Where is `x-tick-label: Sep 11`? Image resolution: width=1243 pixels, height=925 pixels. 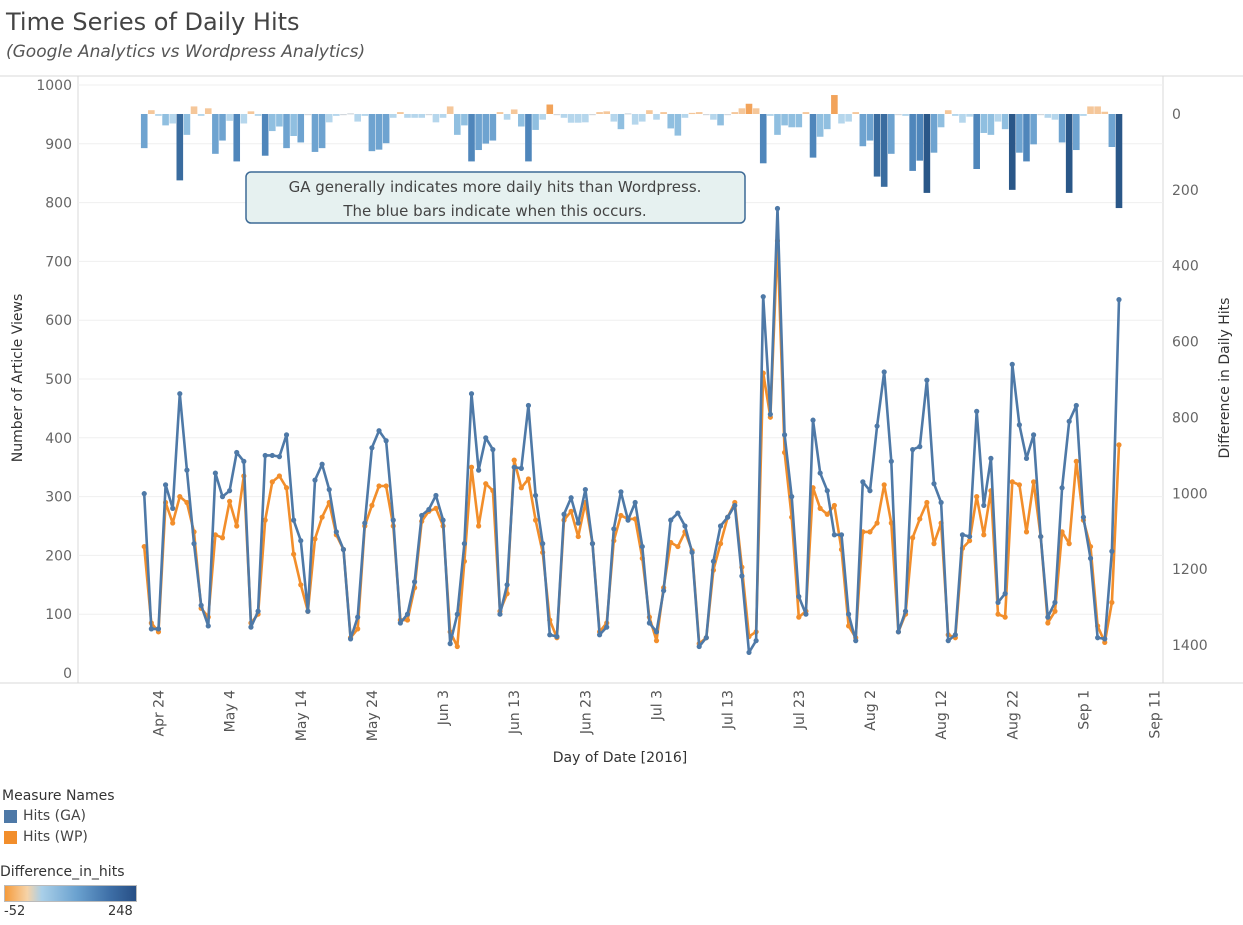
x-tick-label: Sep 11 is located at coordinates (1156, 714).